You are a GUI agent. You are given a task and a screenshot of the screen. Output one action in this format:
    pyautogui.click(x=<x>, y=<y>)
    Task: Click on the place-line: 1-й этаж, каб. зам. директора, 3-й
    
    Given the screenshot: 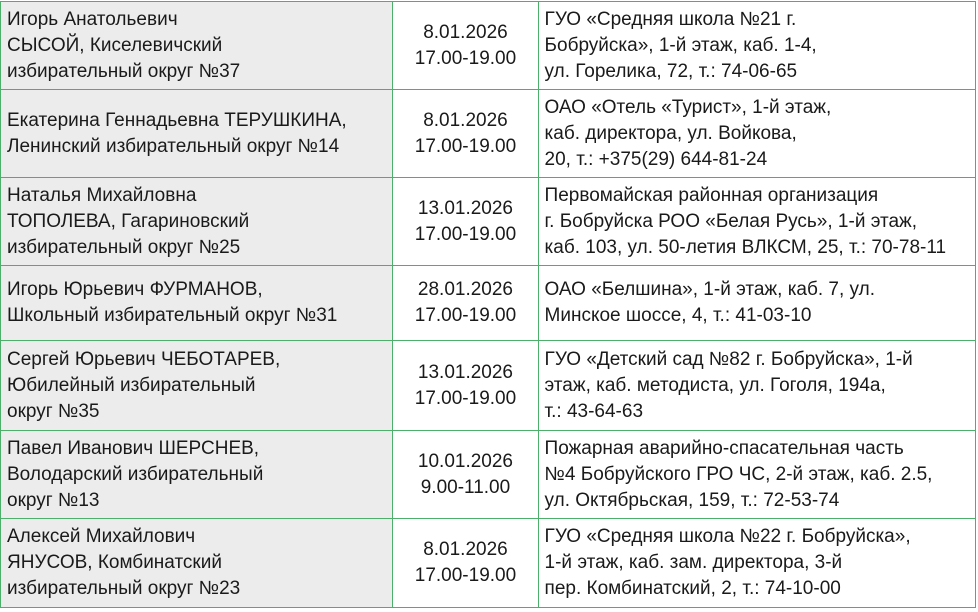 What is the action you would take?
    pyautogui.click(x=693, y=562)
    